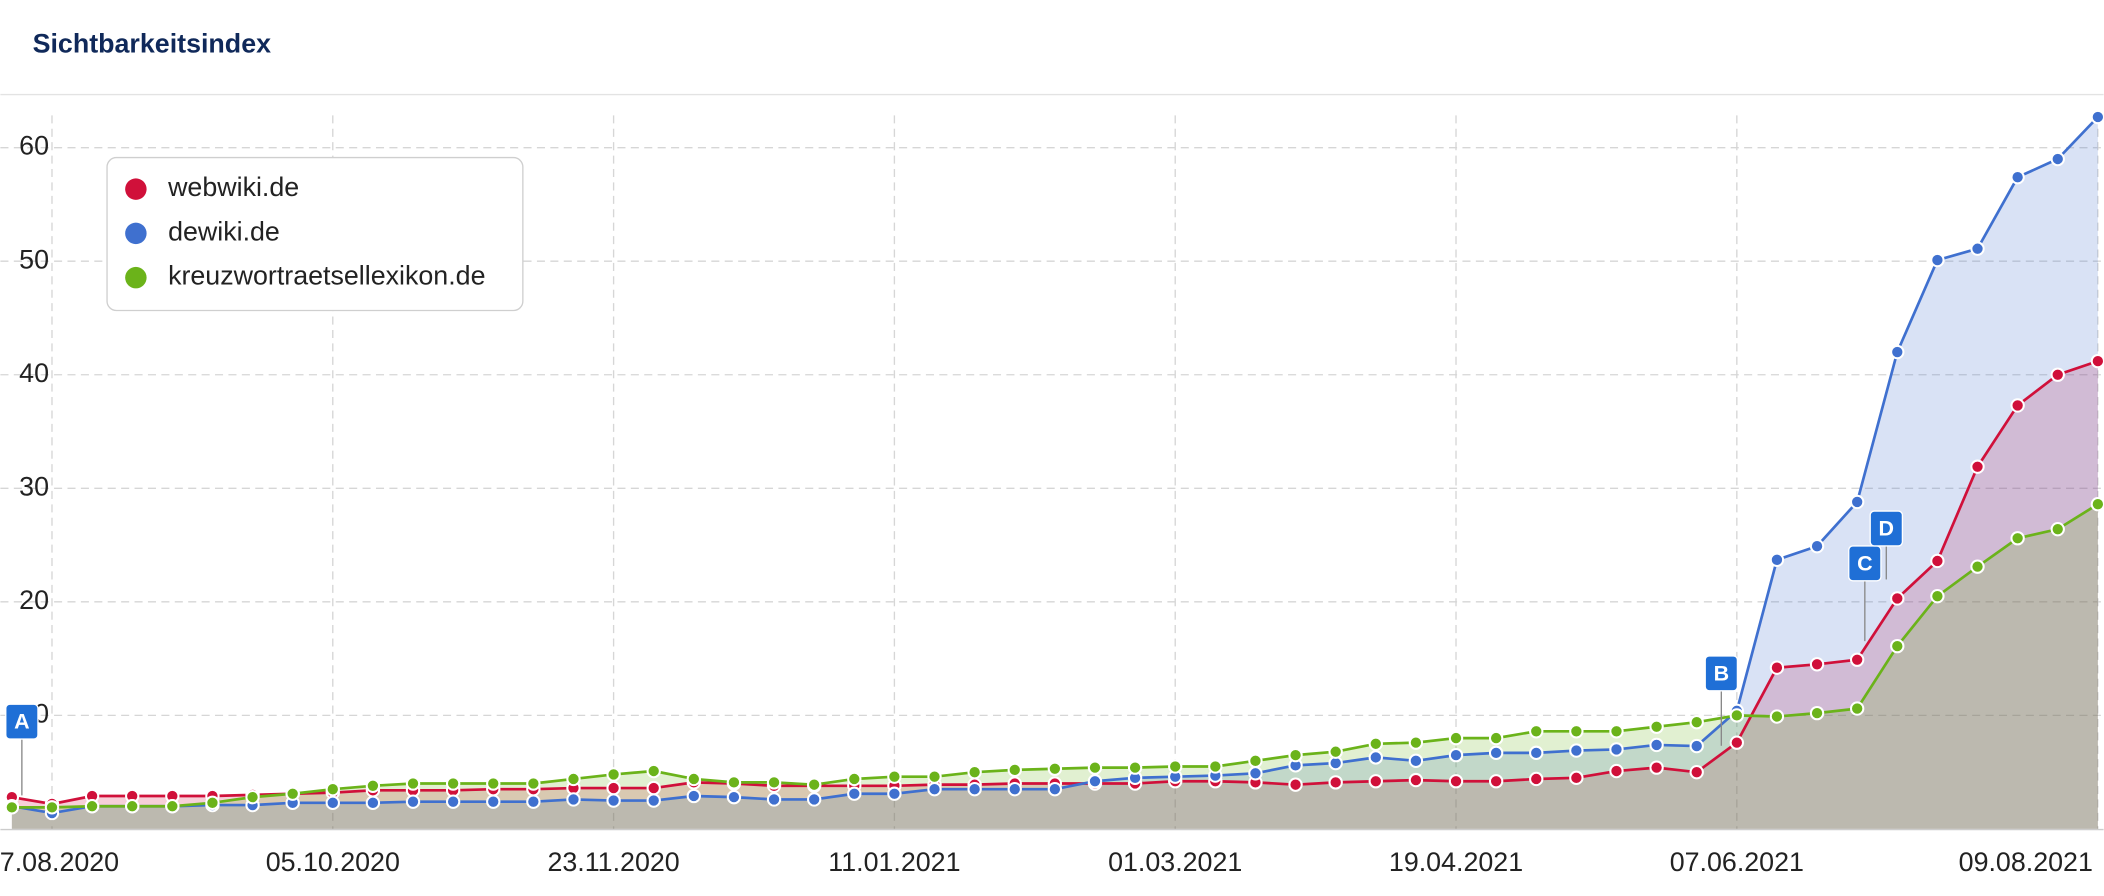 This screenshot has width=2104, height=896. I want to click on y-tick-label: 30, so click(34, 486).